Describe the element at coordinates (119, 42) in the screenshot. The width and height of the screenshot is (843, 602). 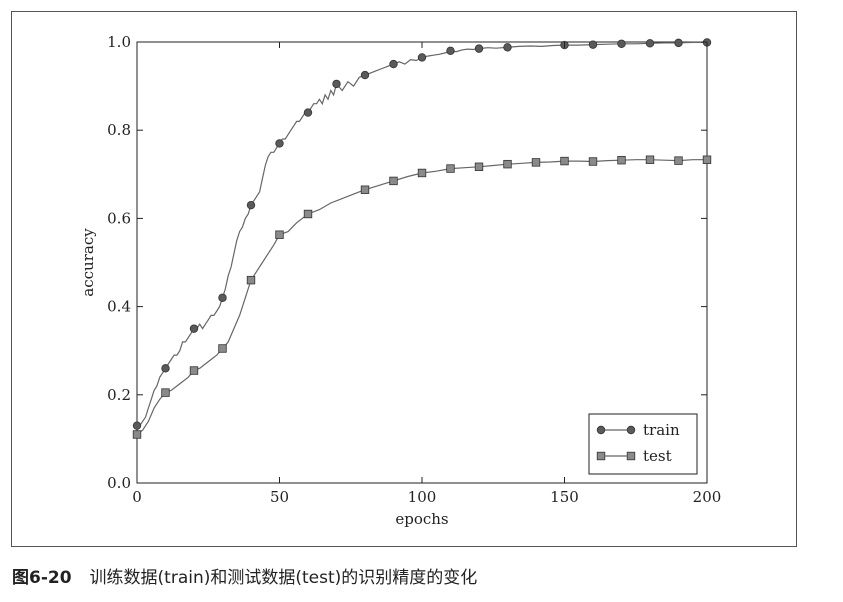
I see `y-tick-label: 1.0` at that location.